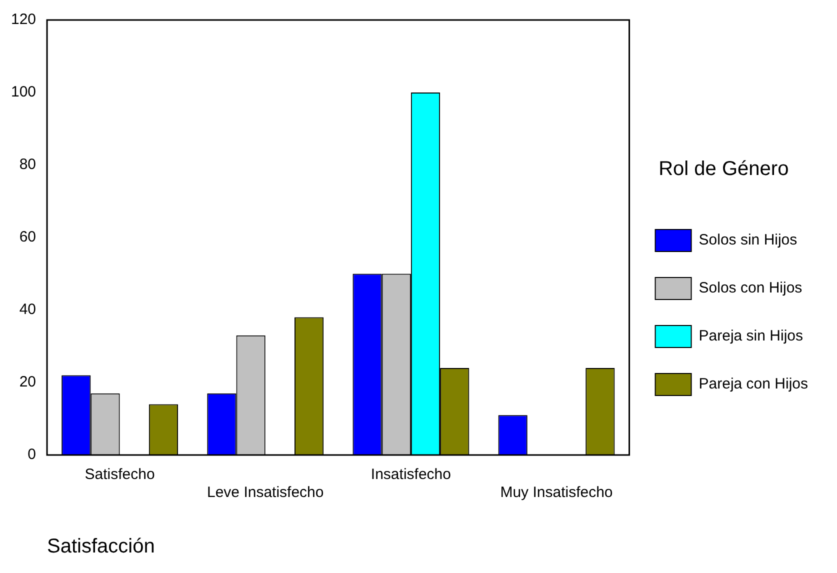 The image size is (837, 573). What do you see at coordinates (750, 288) in the screenshot?
I see `legend-label: Solos con Hijos` at bounding box center [750, 288].